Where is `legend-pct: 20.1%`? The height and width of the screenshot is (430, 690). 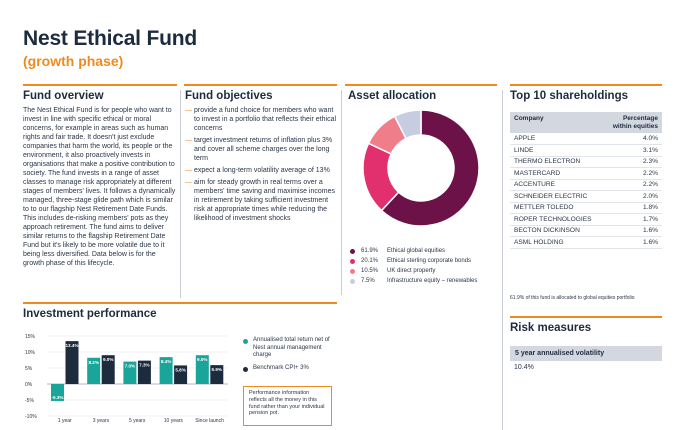
legend-pct: 20.1% is located at coordinates (370, 261).